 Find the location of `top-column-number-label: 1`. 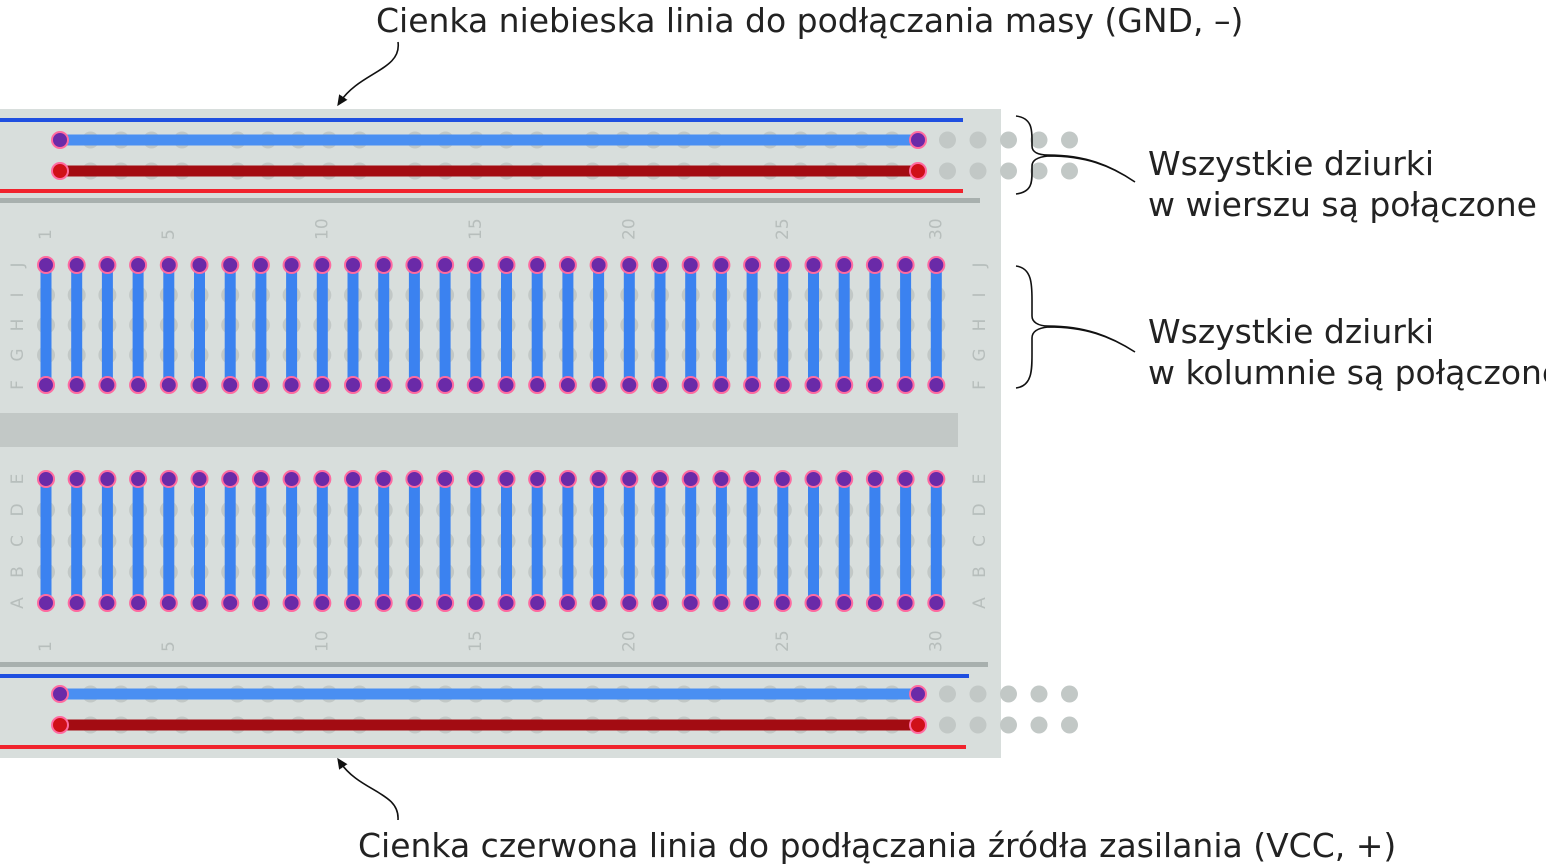

top-column-number-label: 1 is located at coordinates (46, 234).